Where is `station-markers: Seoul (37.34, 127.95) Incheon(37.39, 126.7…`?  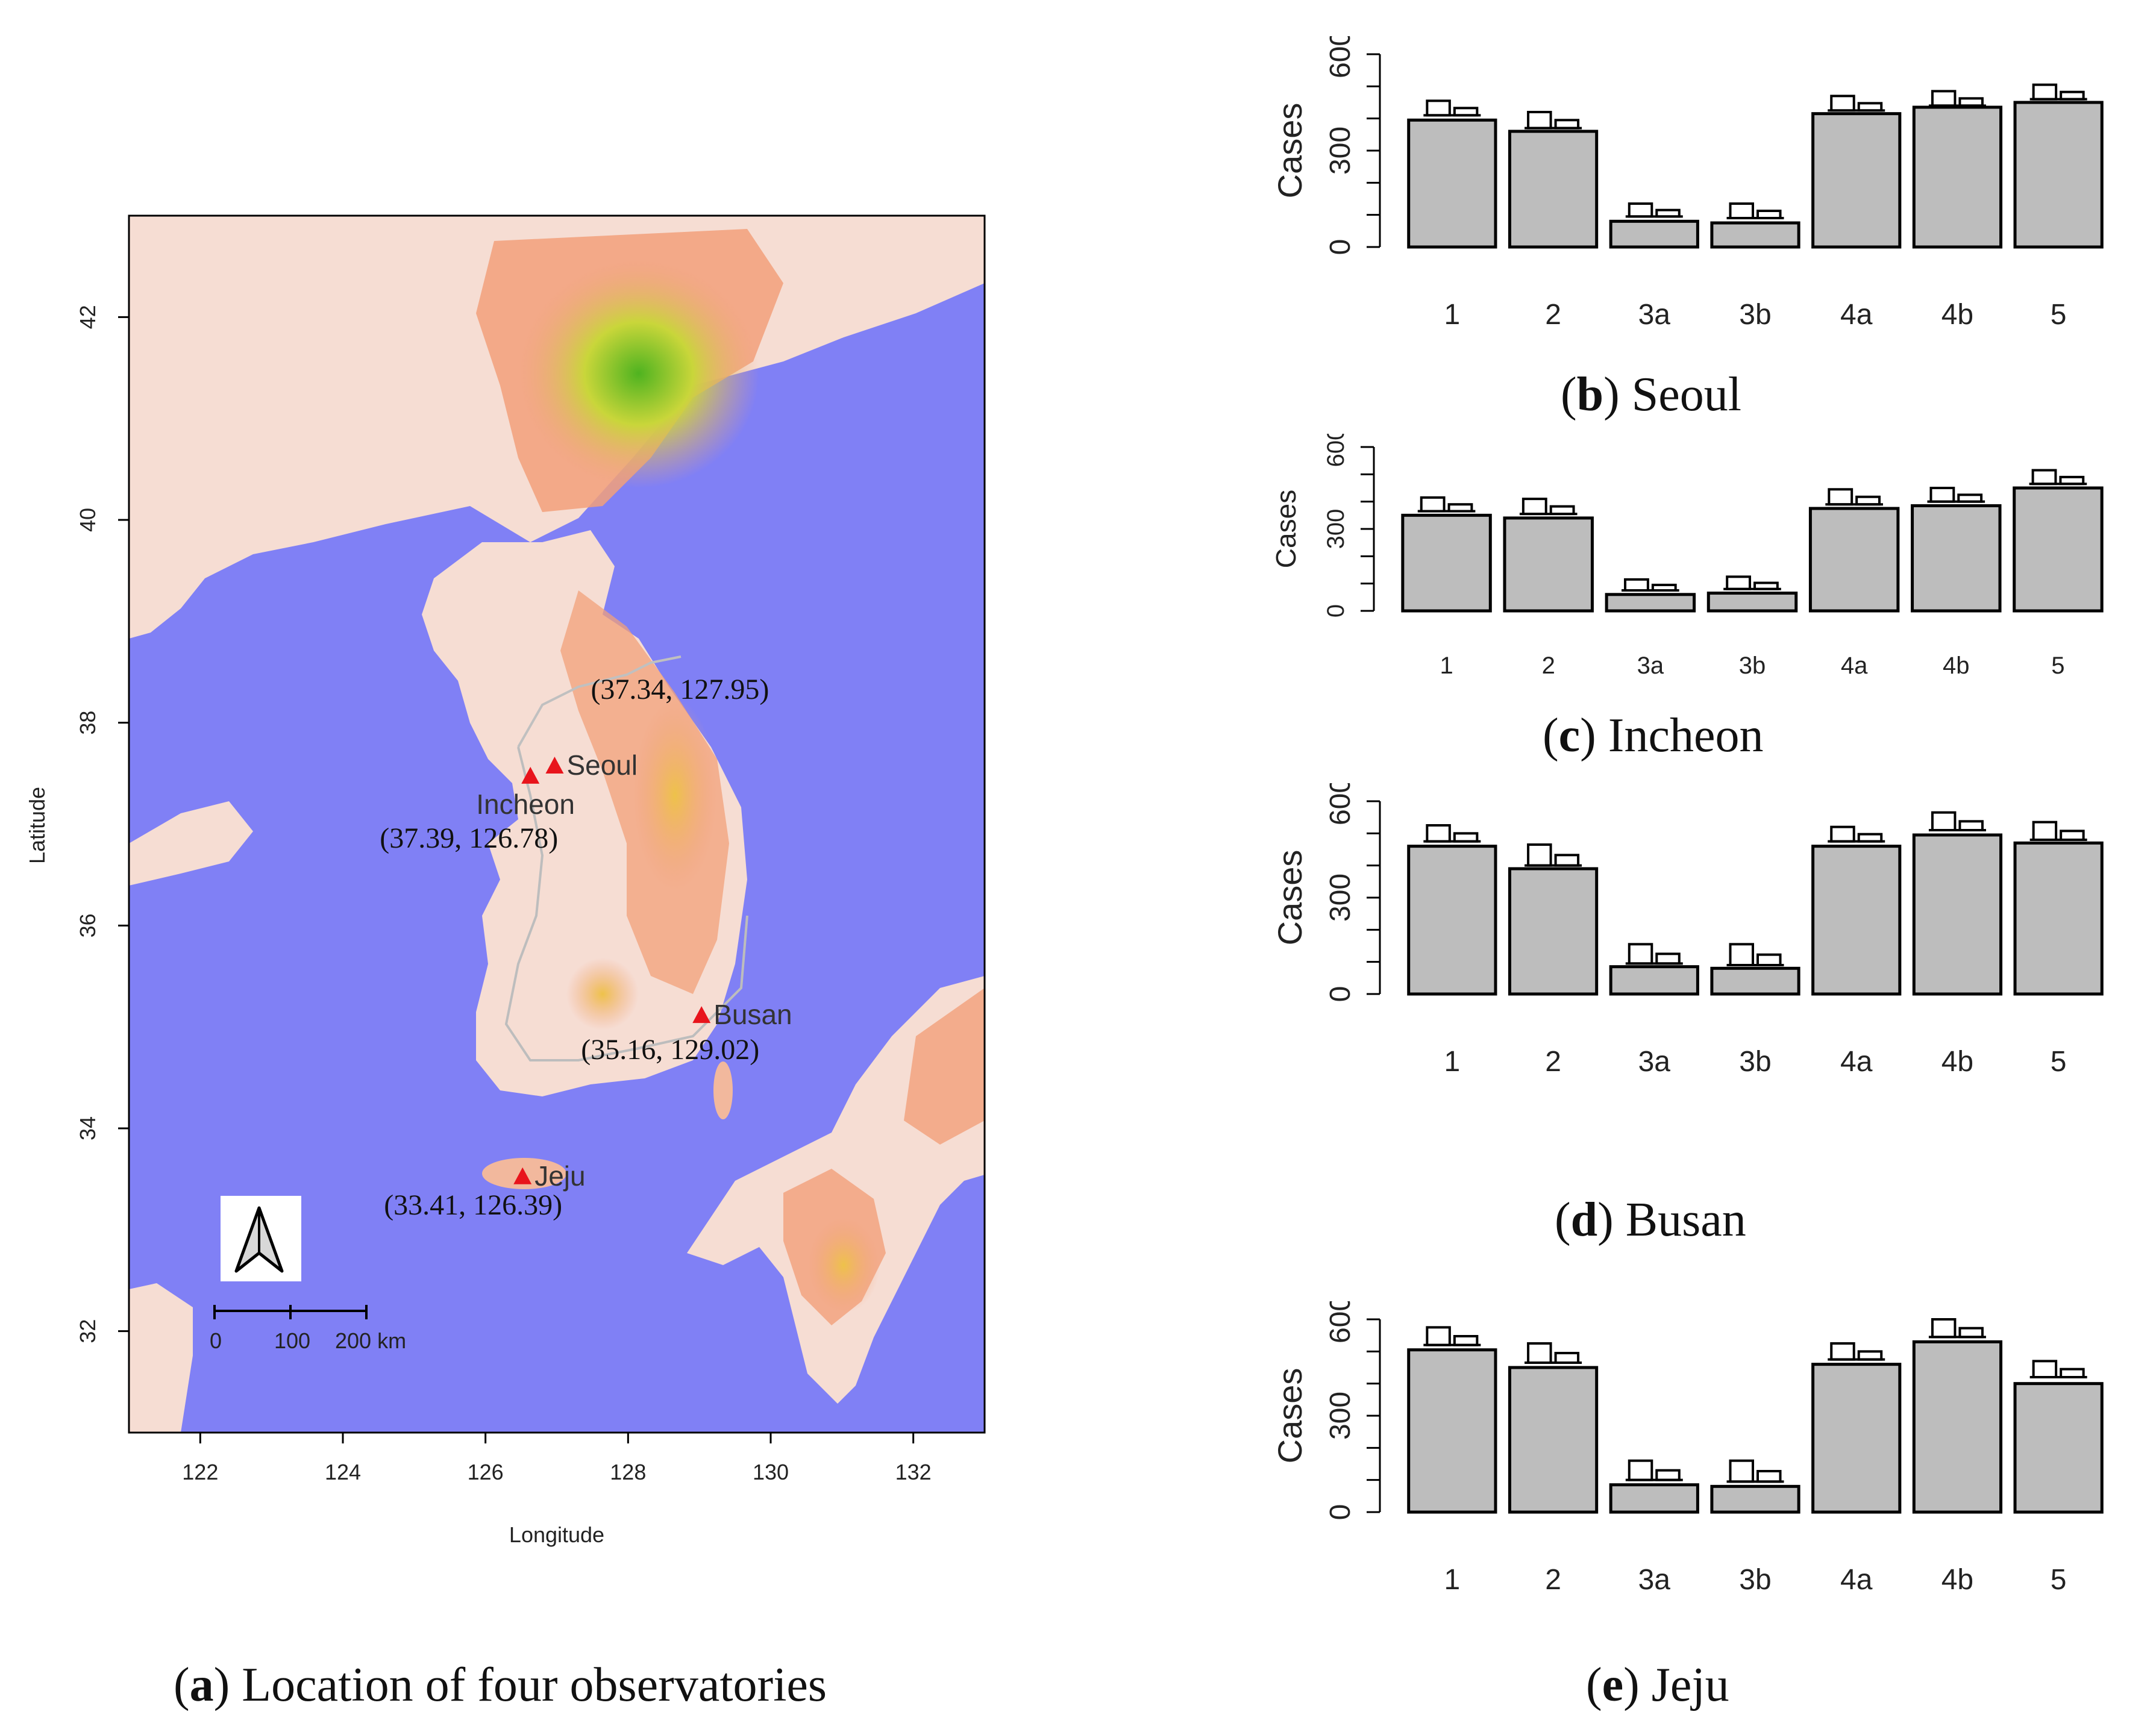
station-markers: Seoul (37.34, 127.95) Incheon(37.39, 126.7… is located at coordinates (586, 948).